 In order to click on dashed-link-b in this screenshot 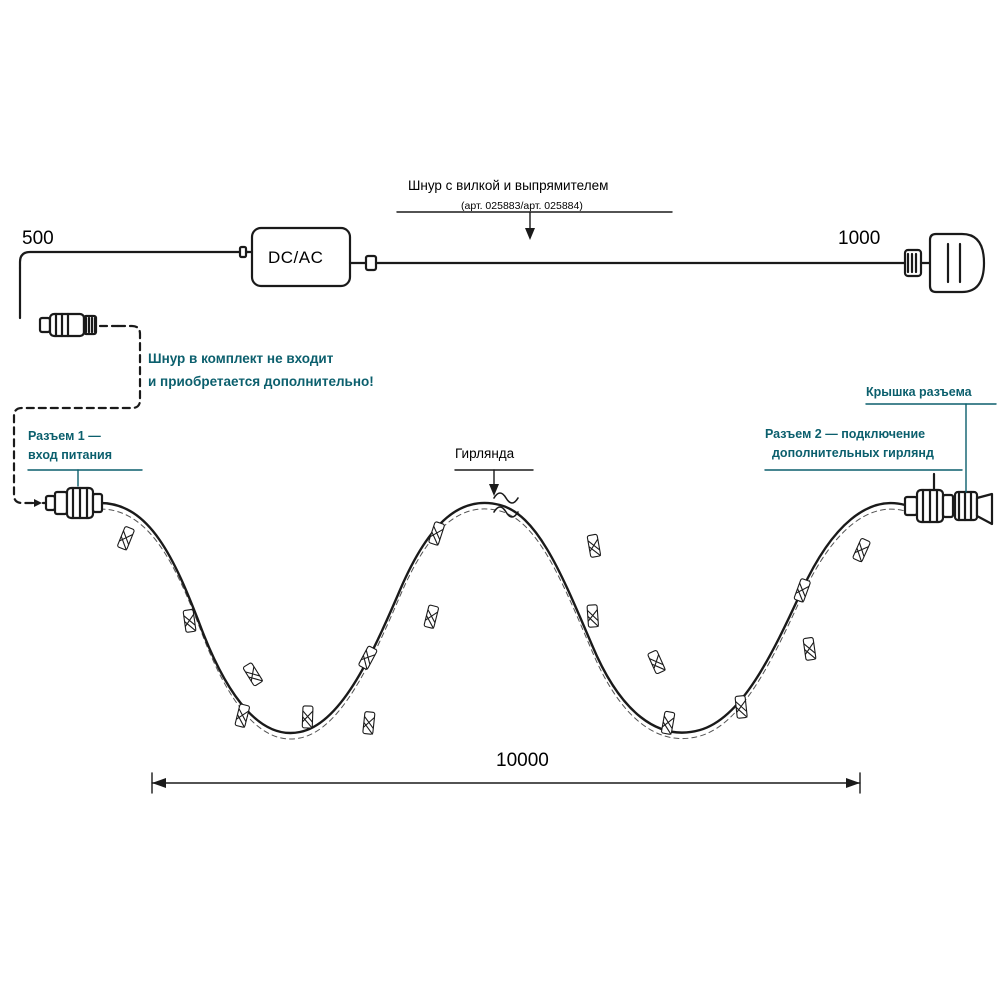, I will do `click(77, 414)`.